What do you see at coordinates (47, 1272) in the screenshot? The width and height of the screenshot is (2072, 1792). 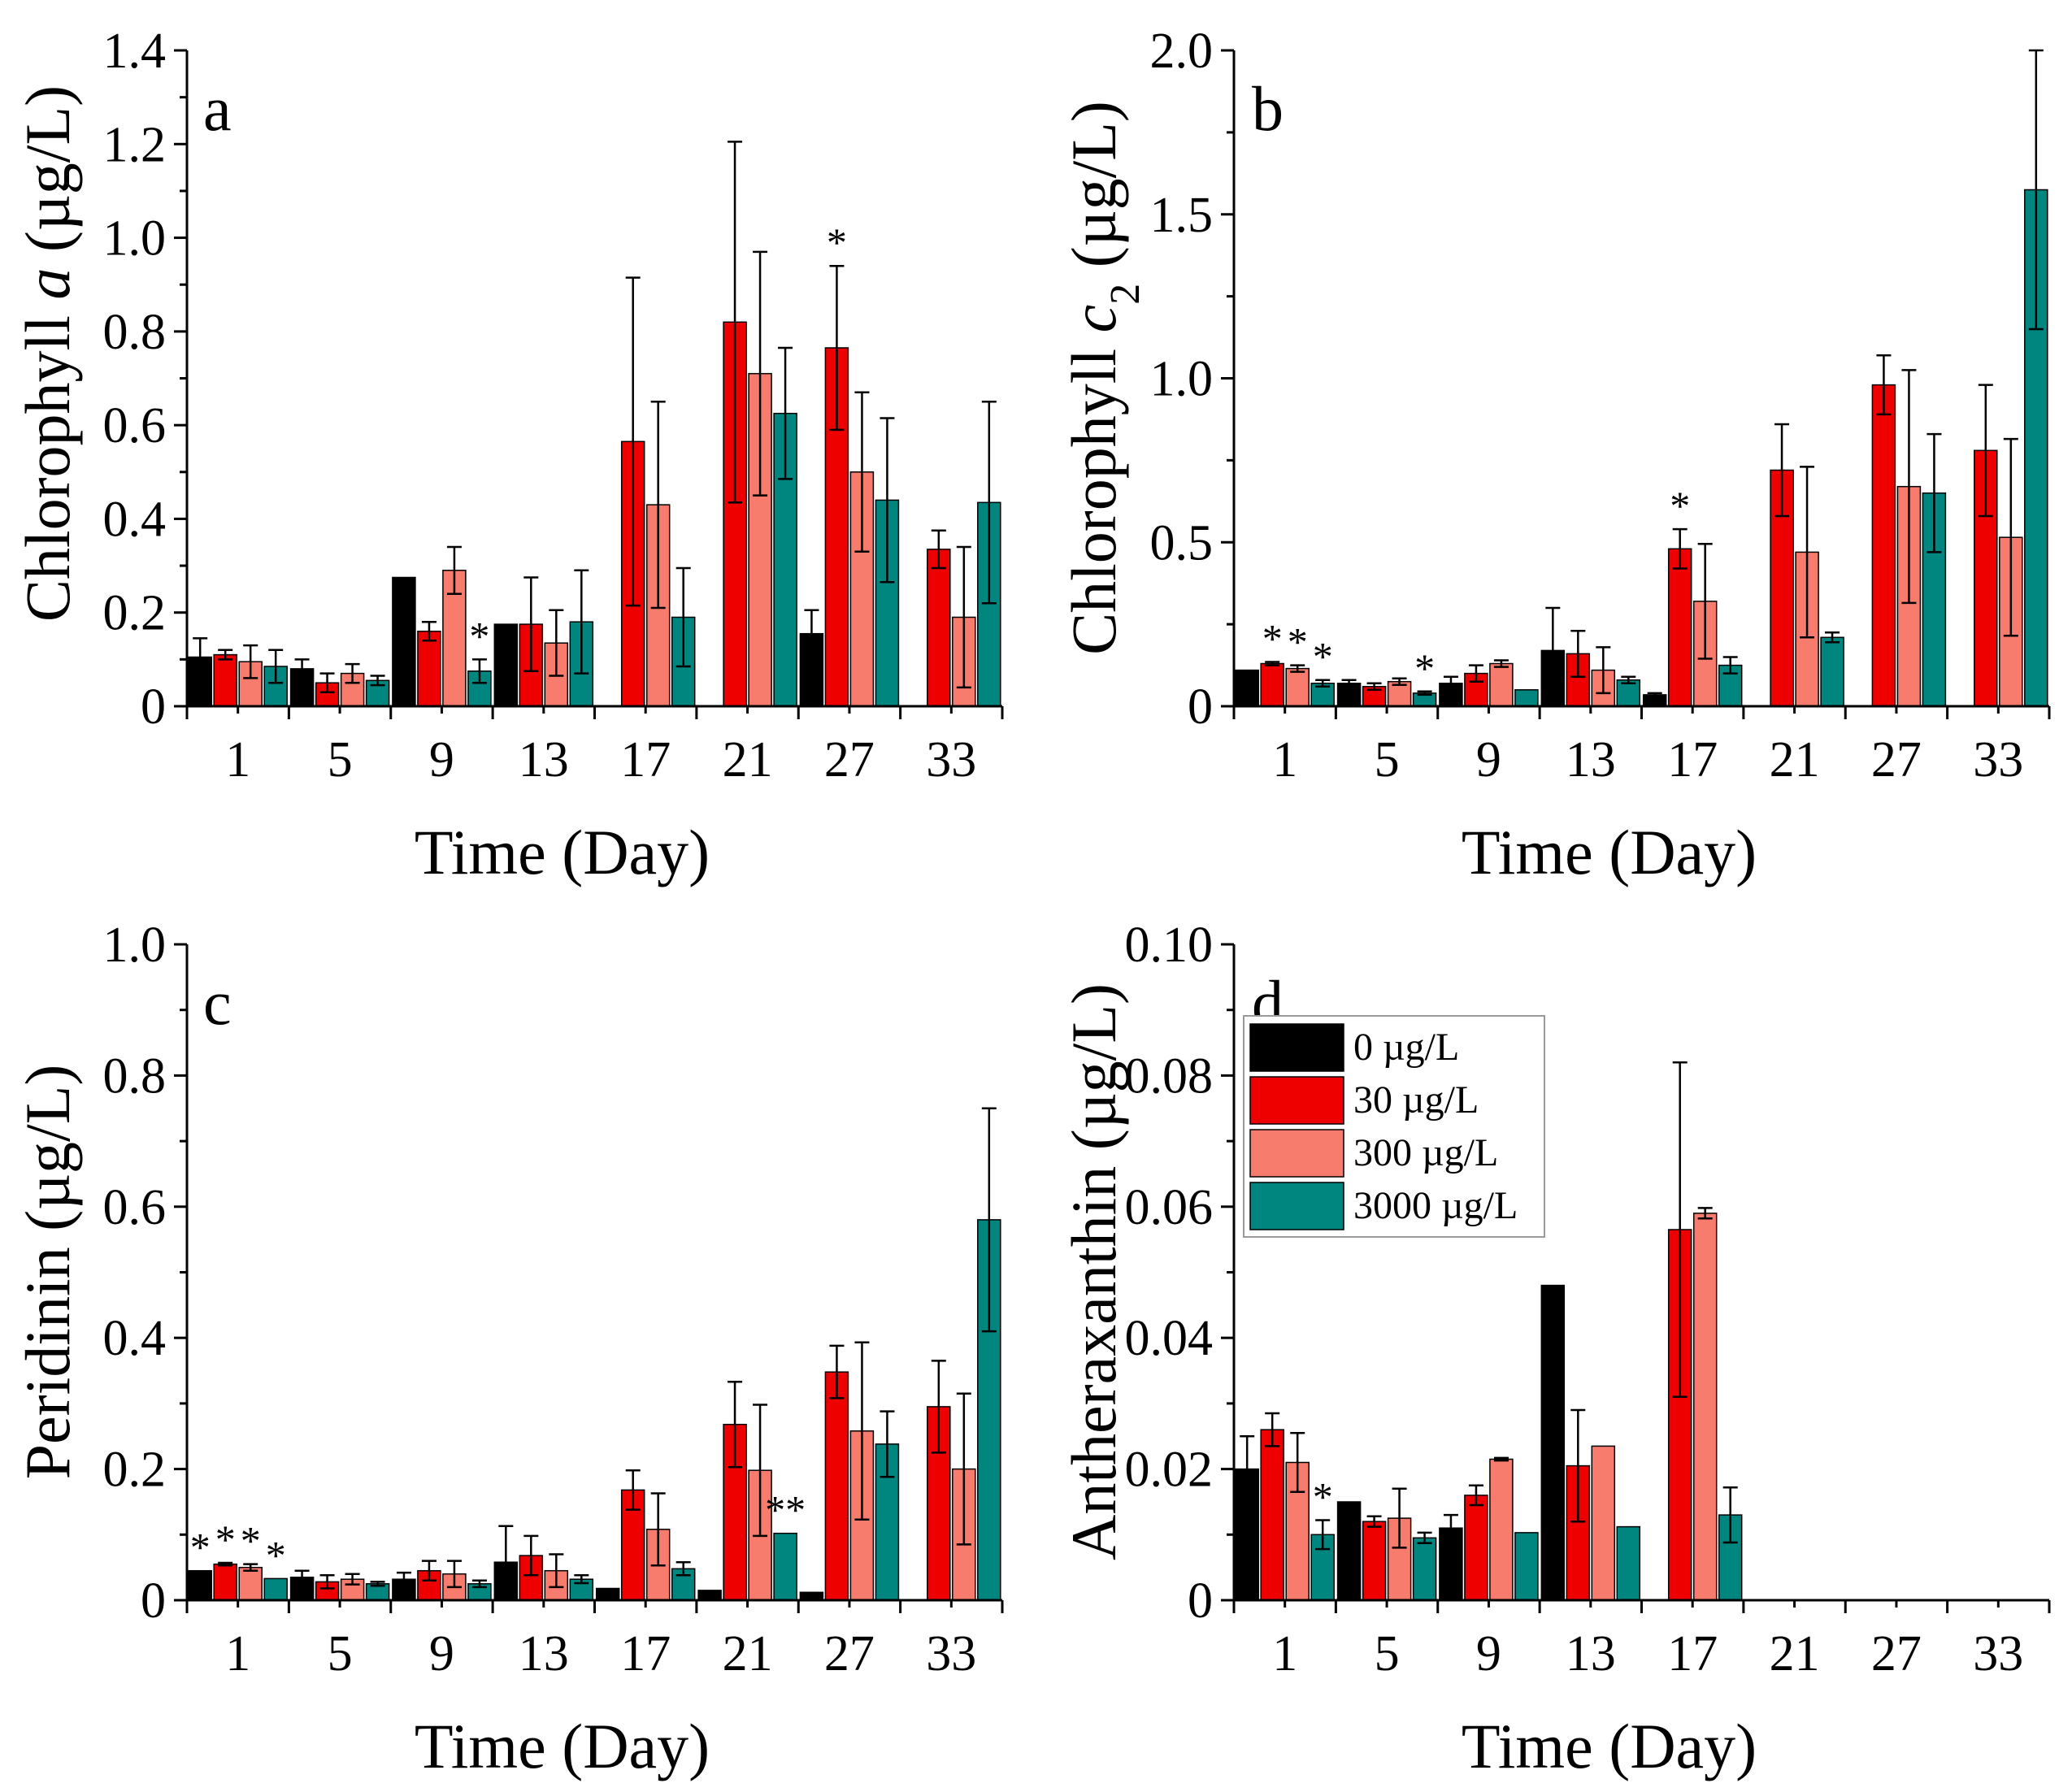 I see `y-axis-title-part: Peridinin (µg/L)` at bounding box center [47, 1272].